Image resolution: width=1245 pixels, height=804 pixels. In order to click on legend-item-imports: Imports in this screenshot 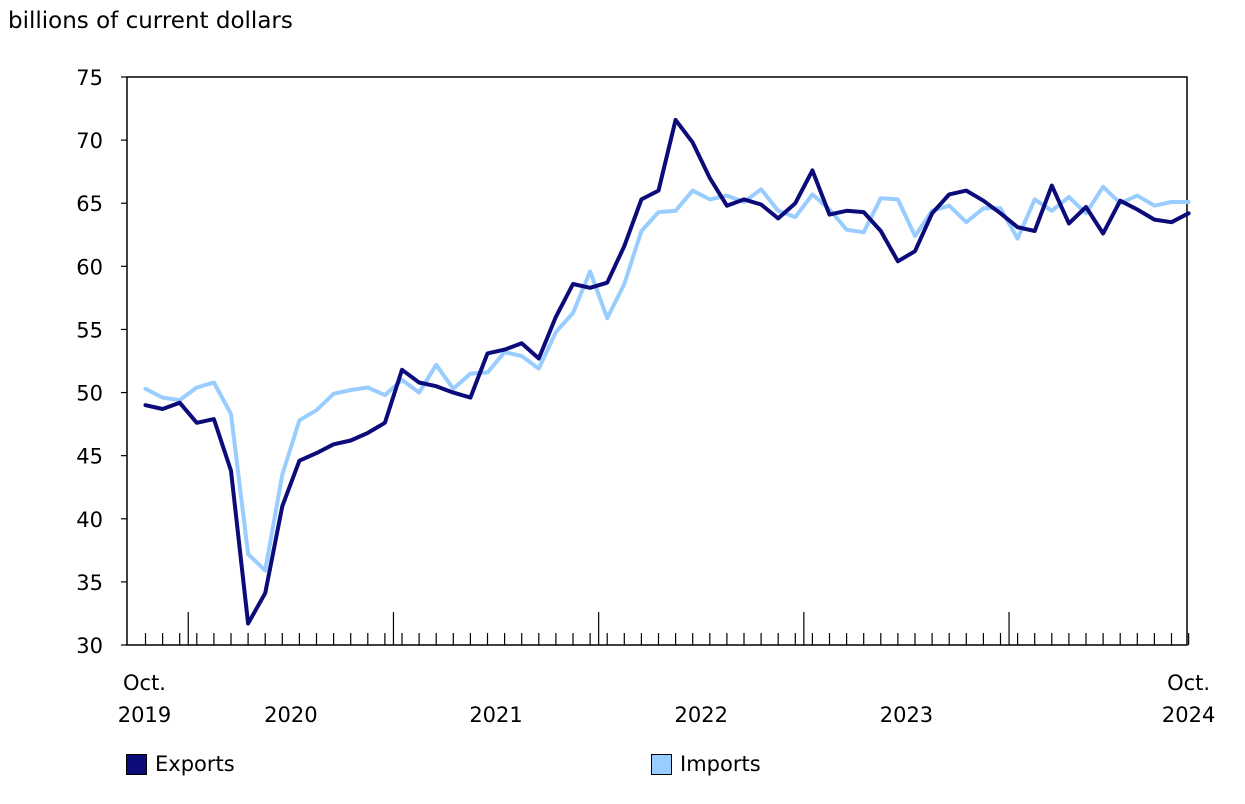, I will do `click(706, 764)`.